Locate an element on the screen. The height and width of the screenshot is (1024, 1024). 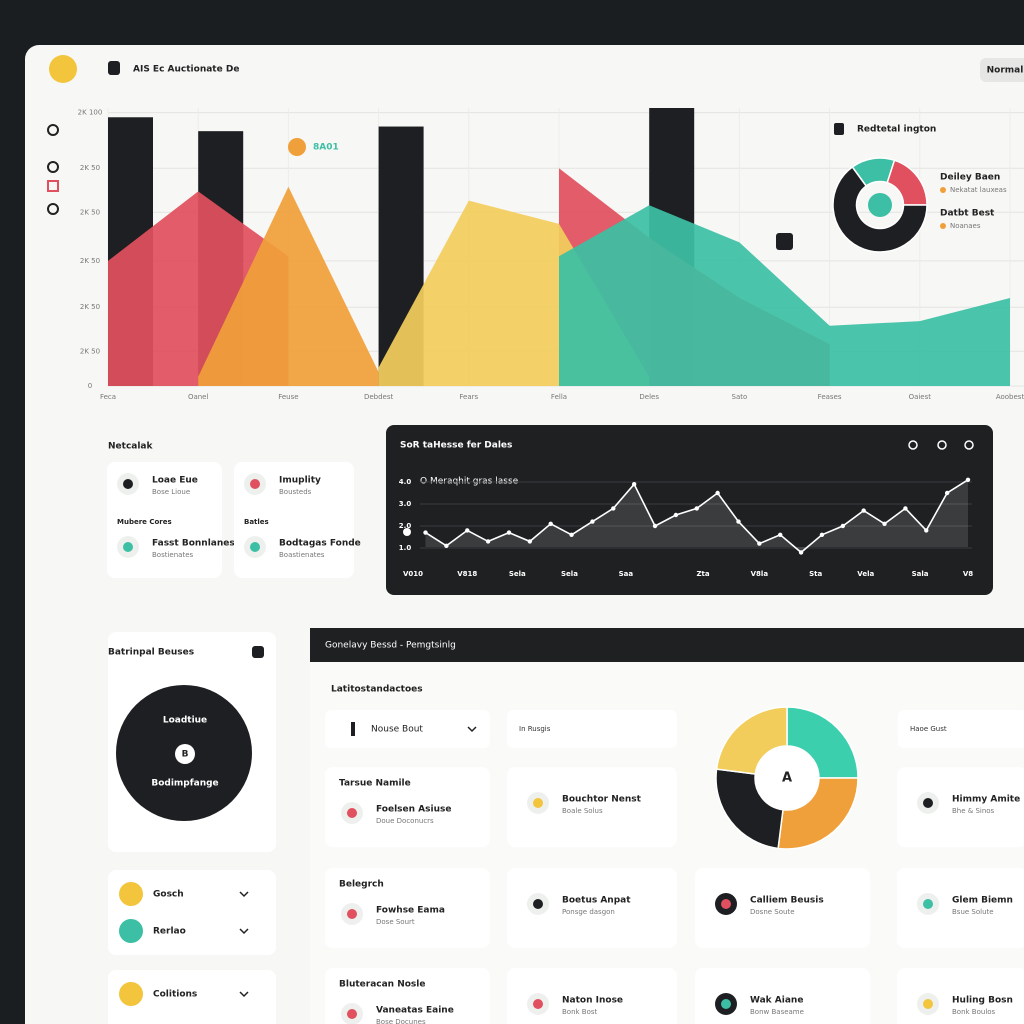
x-tick-label: V8la is located at coordinates (760, 574).